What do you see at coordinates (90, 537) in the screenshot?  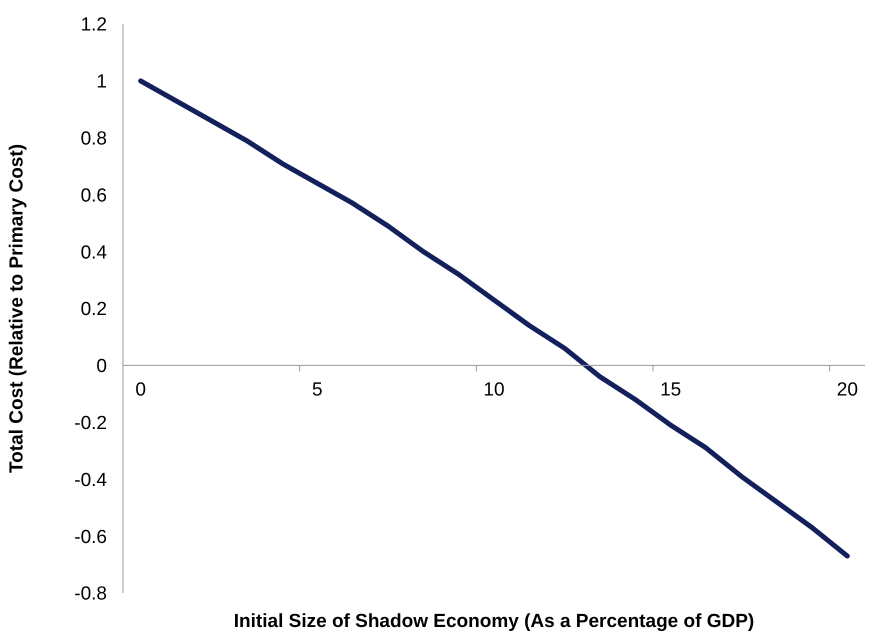 I see `y-tick-label: -0.6` at bounding box center [90, 537].